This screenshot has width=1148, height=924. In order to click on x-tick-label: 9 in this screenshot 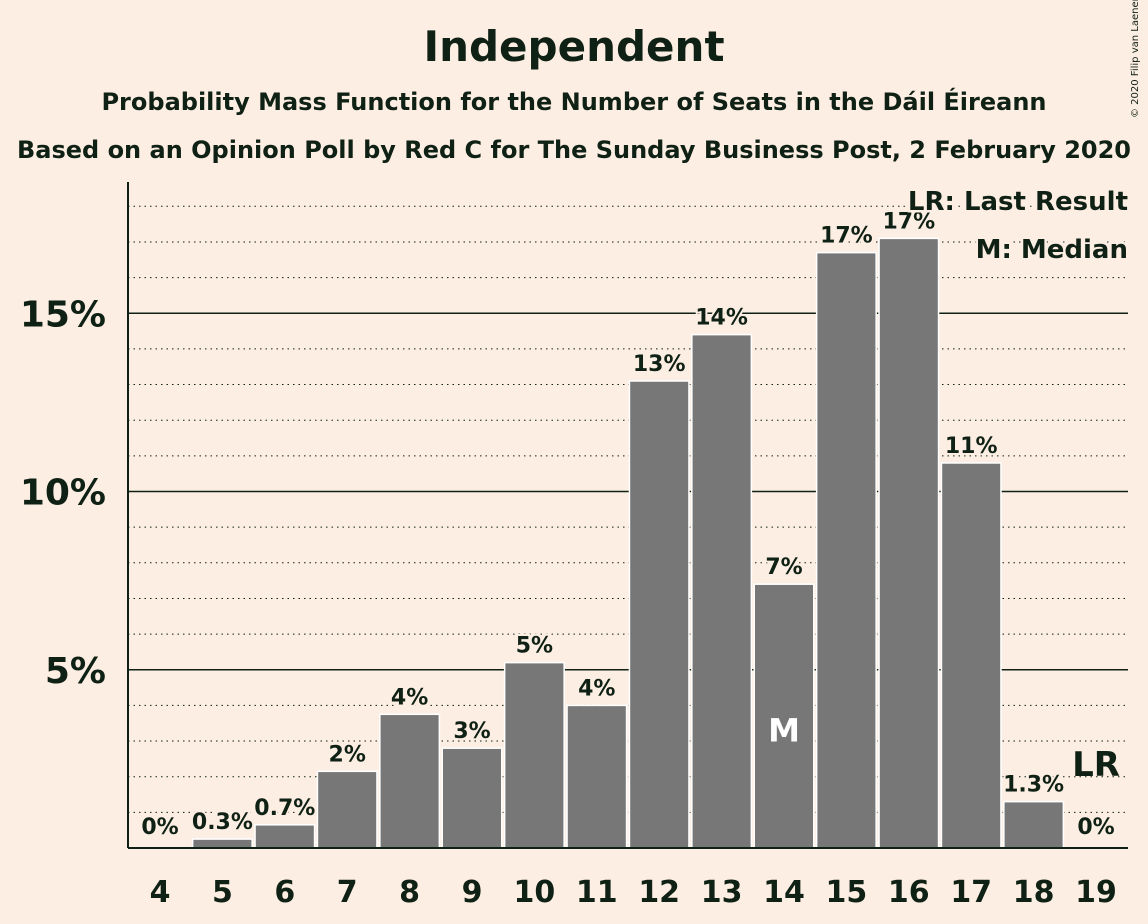, I will do `click(472, 892)`.